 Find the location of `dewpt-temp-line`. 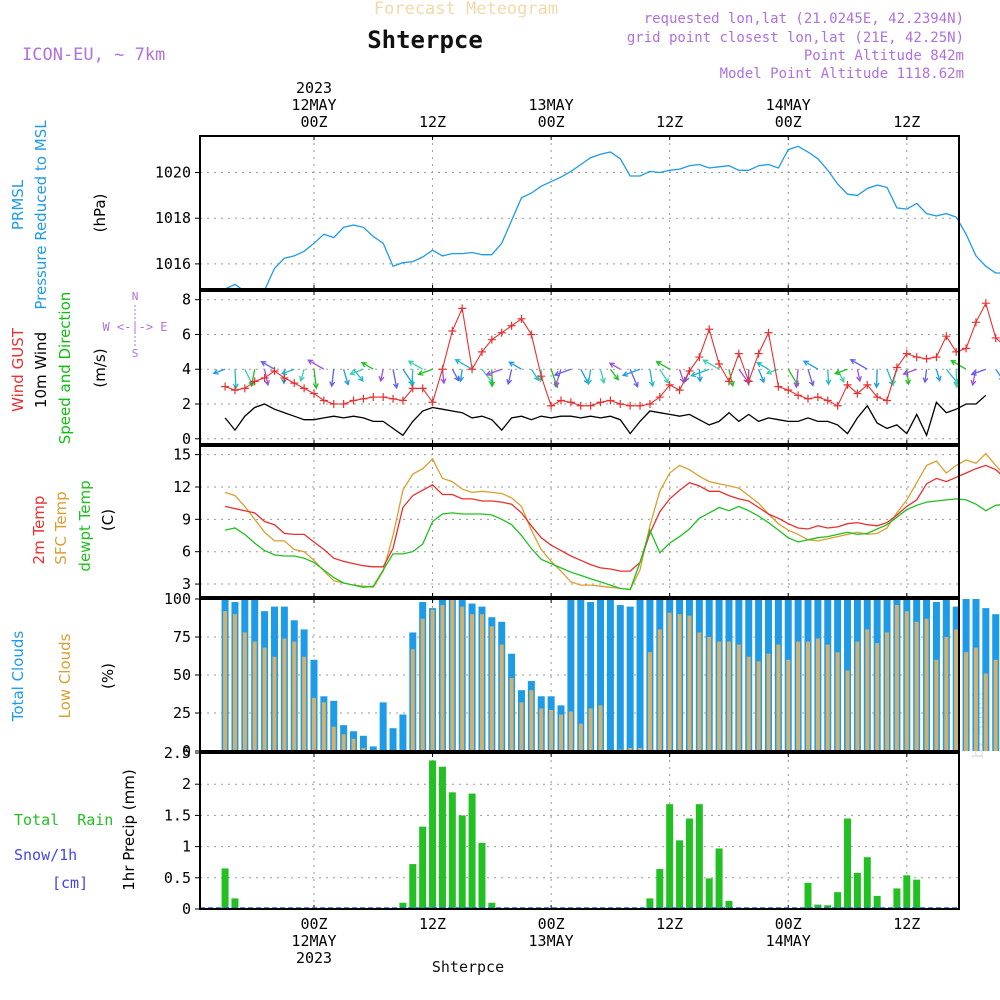

dewpt-temp-line is located at coordinates (612, 544).